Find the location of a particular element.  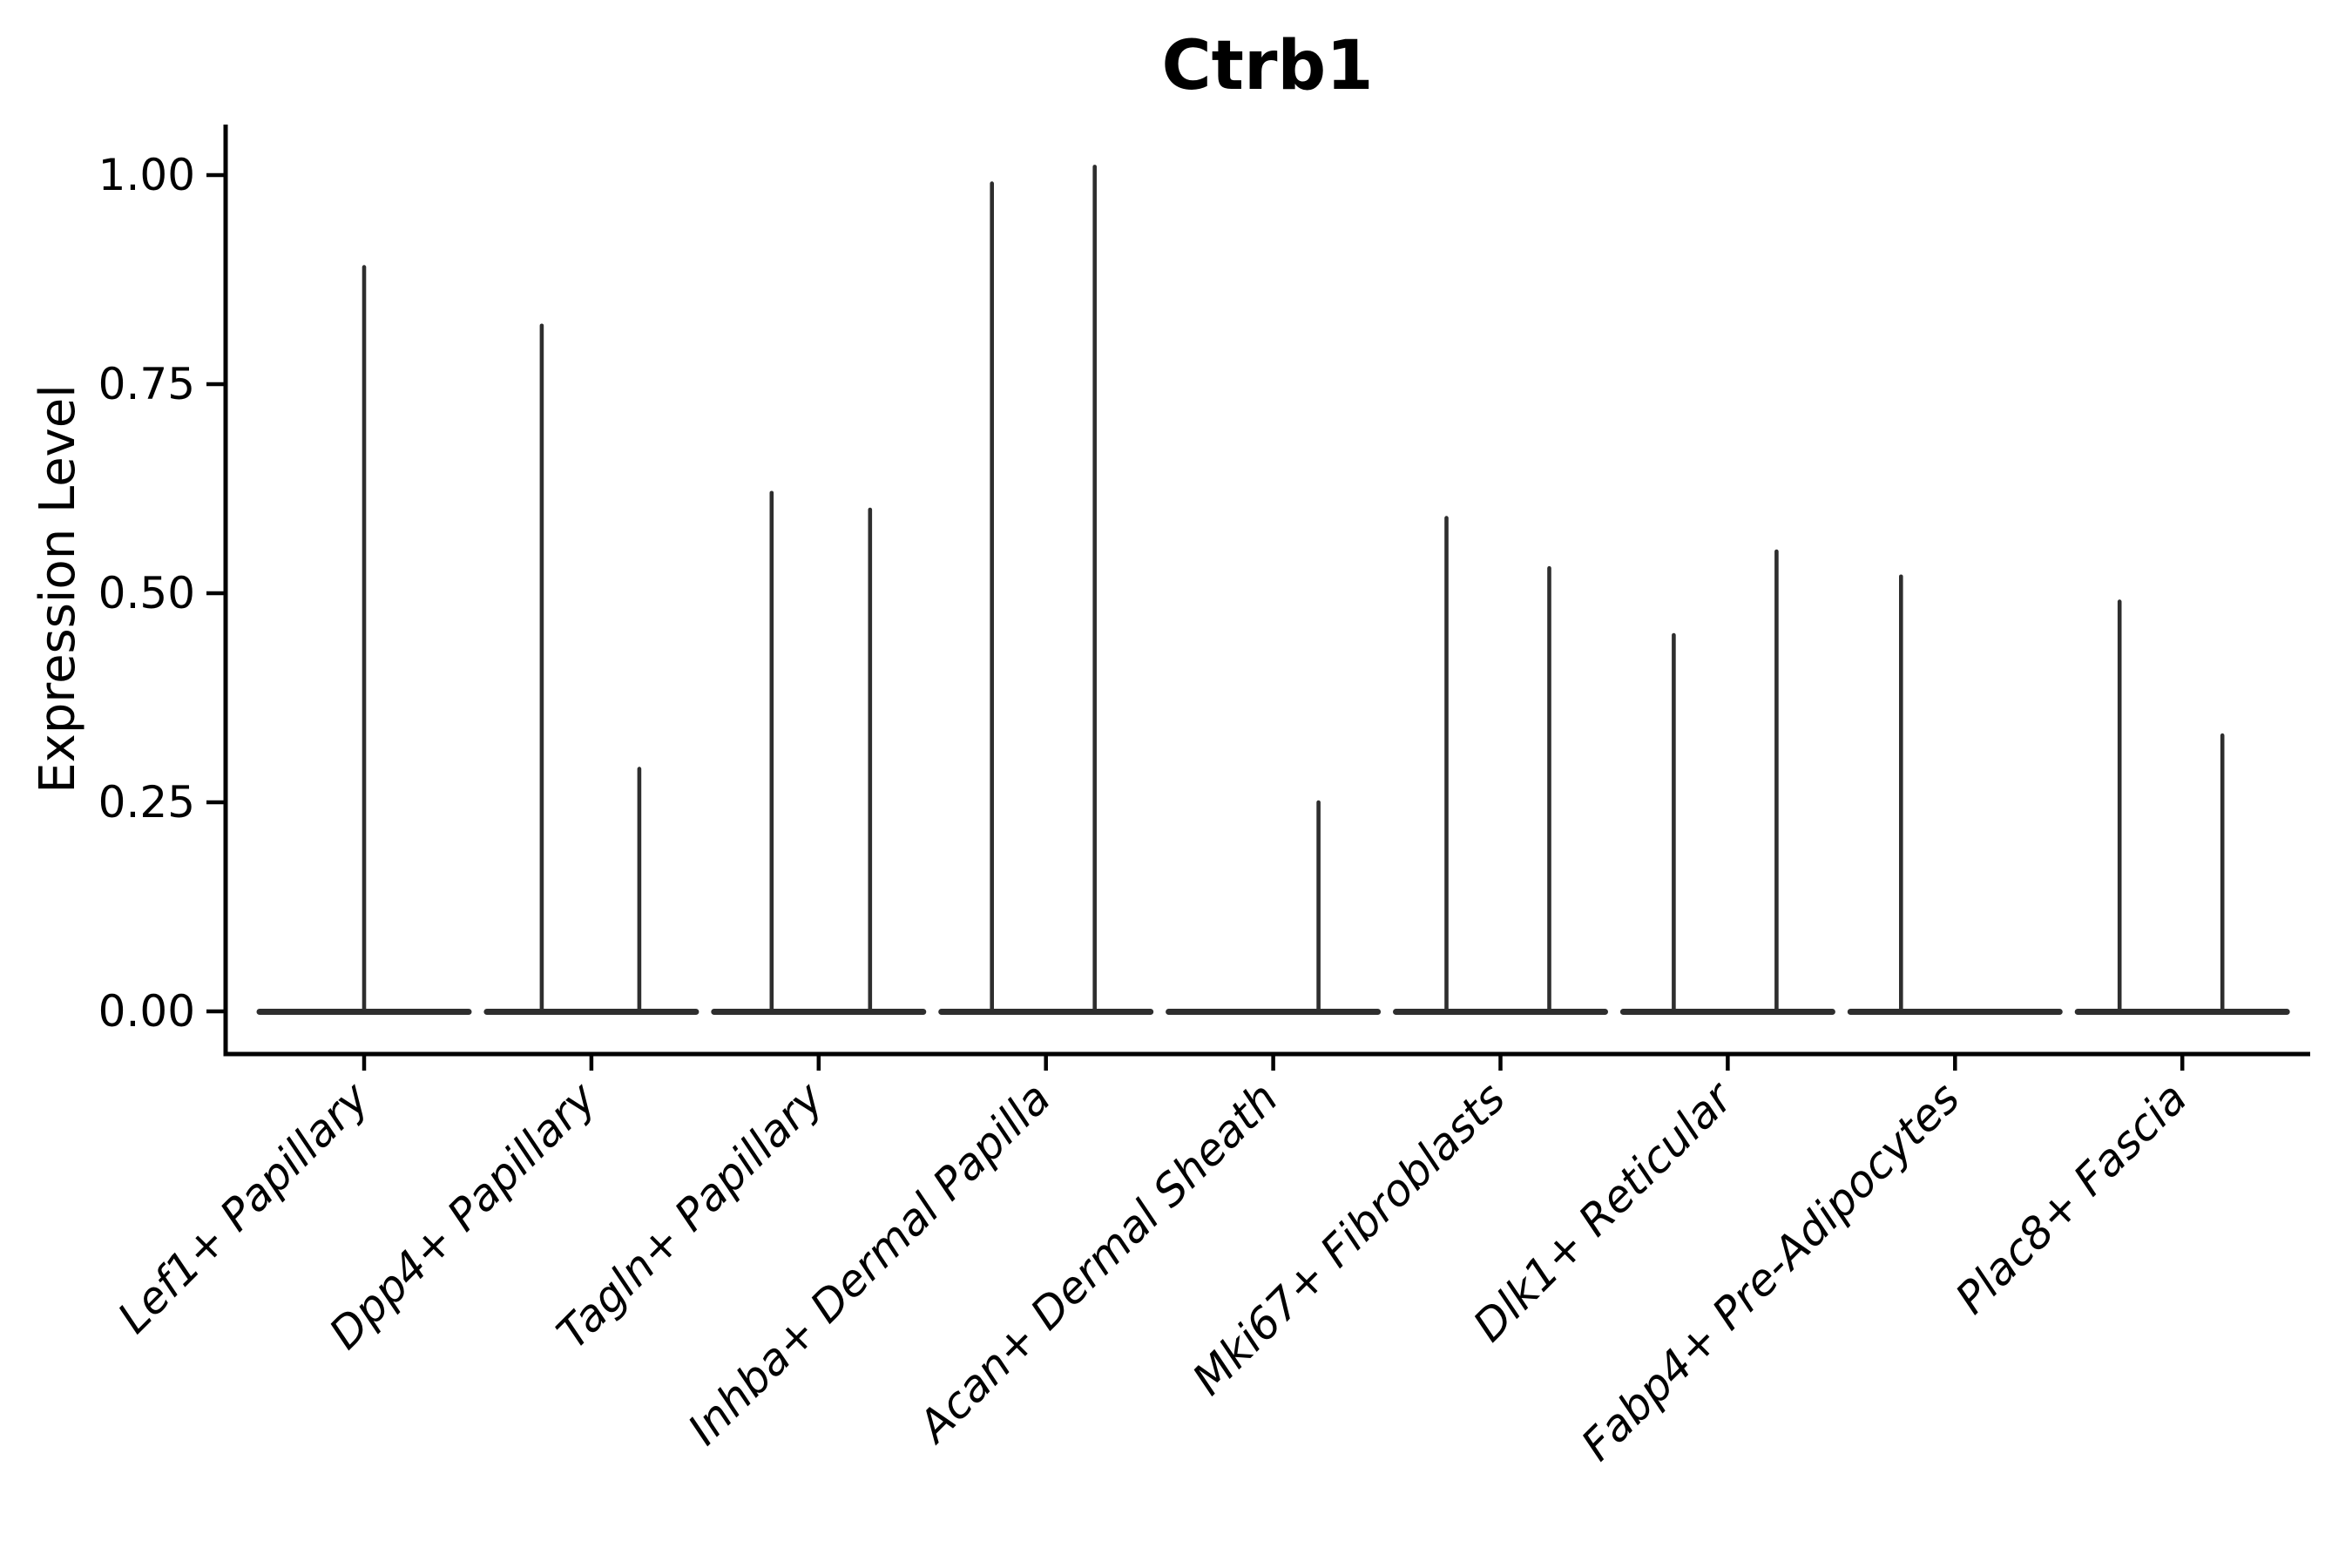

y-tick-label: 0.00 is located at coordinates (146, 1012).